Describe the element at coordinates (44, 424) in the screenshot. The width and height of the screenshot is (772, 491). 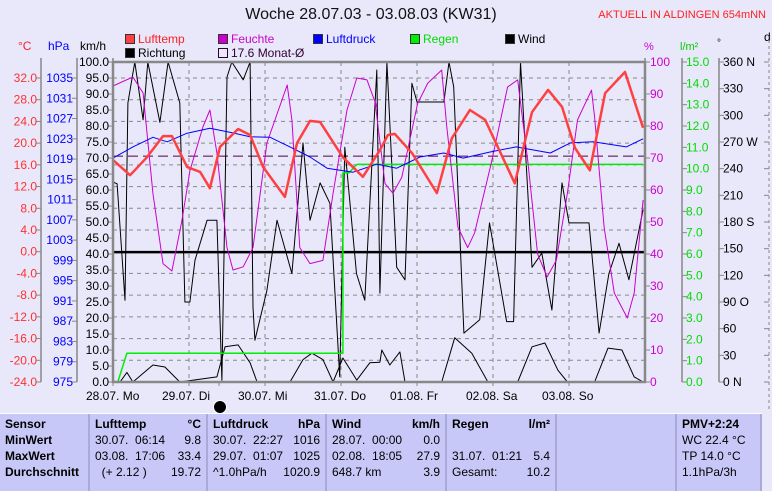
I see `table-header: Sensor` at that location.